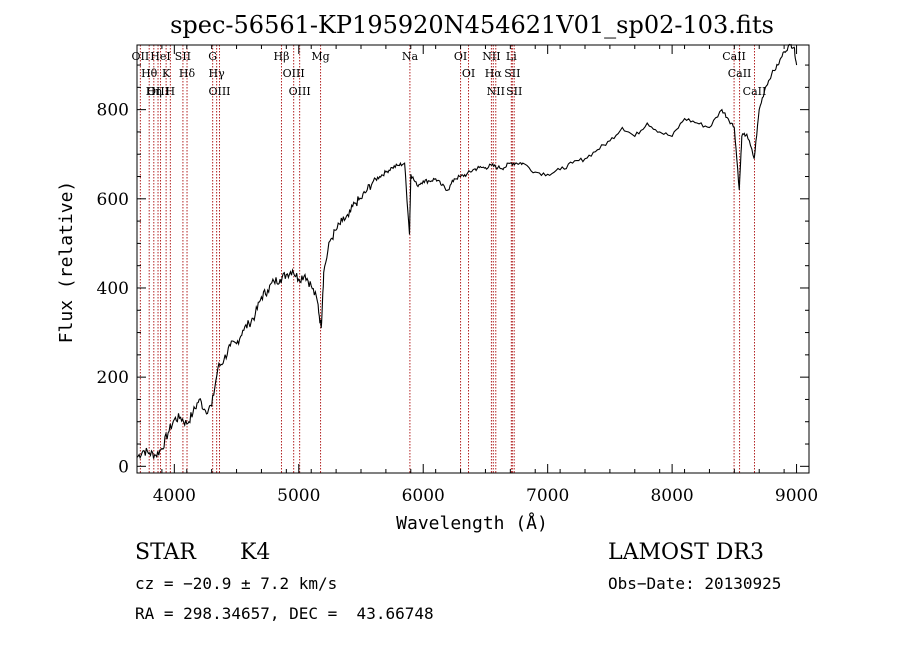  What do you see at coordinates (284, 613) in the screenshot?
I see `radec-label: RA = 298.34657, DEC = 43.66748` at bounding box center [284, 613].